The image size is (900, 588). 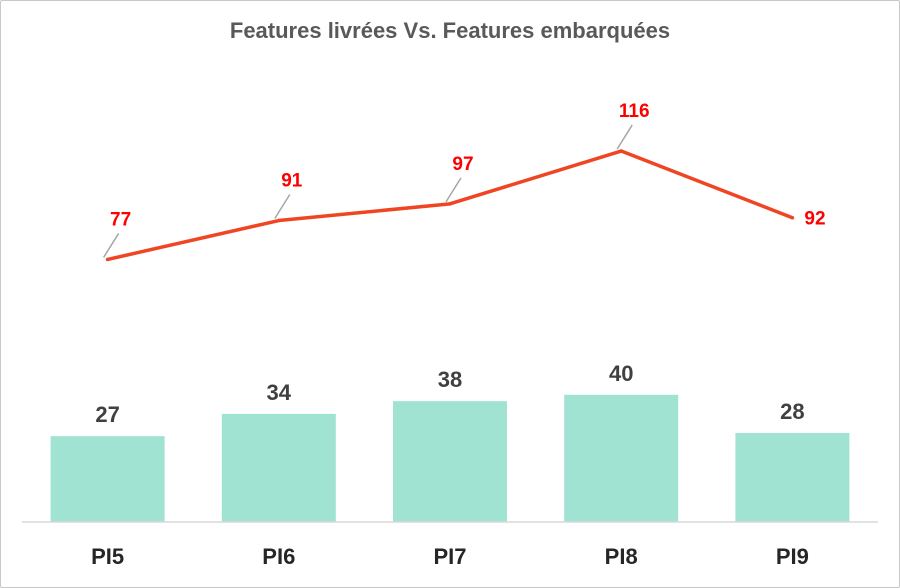 I want to click on bar-PI6, so click(x=278, y=467).